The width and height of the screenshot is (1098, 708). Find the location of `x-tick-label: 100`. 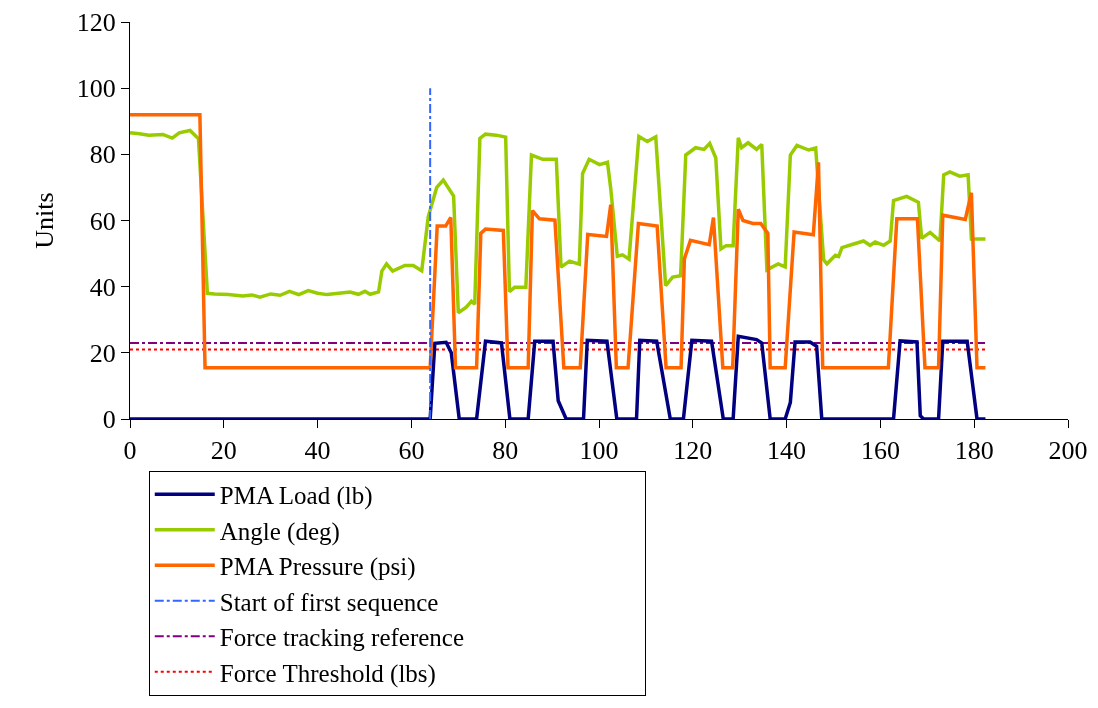

x-tick-label: 100 is located at coordinates (599, 451).